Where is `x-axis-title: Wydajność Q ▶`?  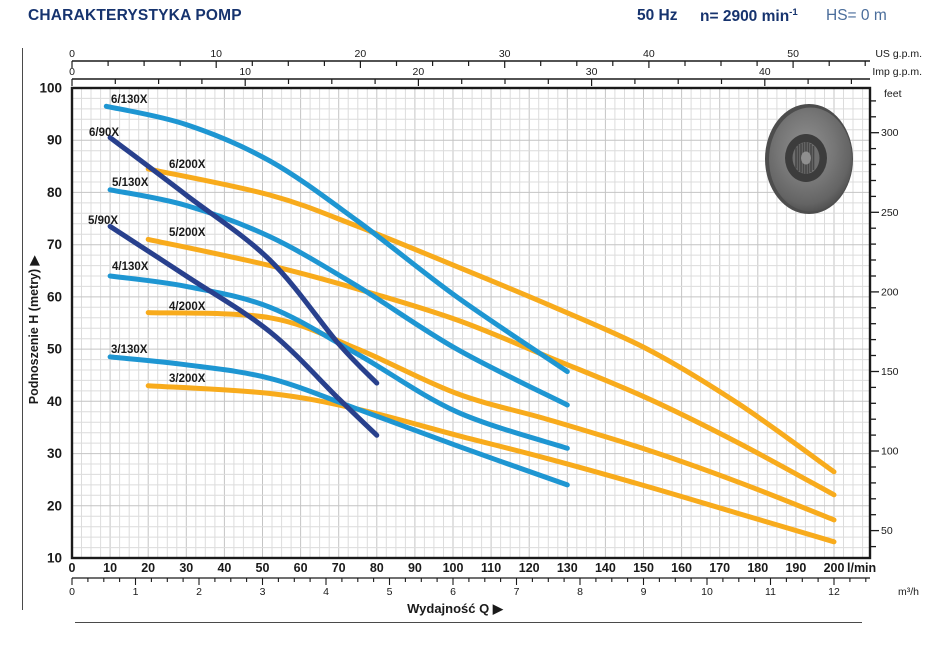
x-axis-title: Wydajność Q ▶ is located at coordinates (455, 608).